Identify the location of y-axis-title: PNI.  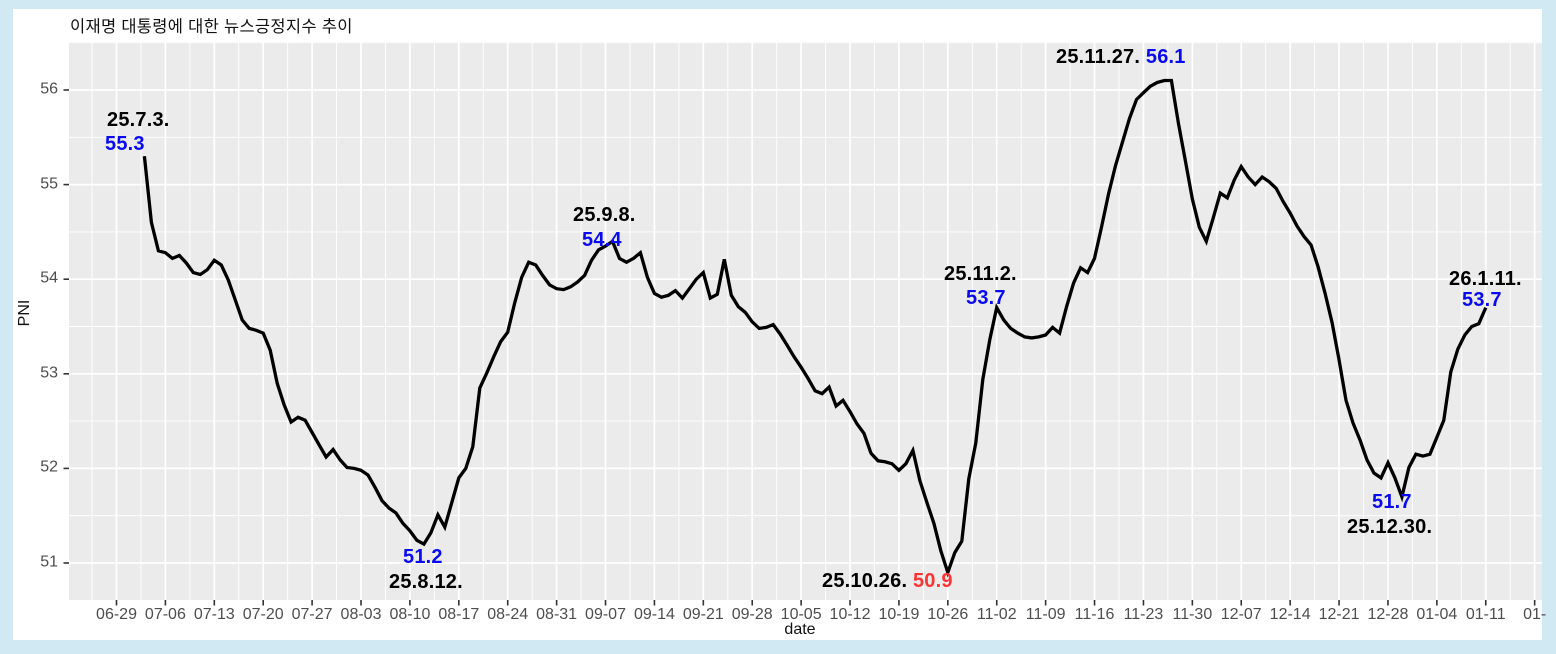
(24, 313).